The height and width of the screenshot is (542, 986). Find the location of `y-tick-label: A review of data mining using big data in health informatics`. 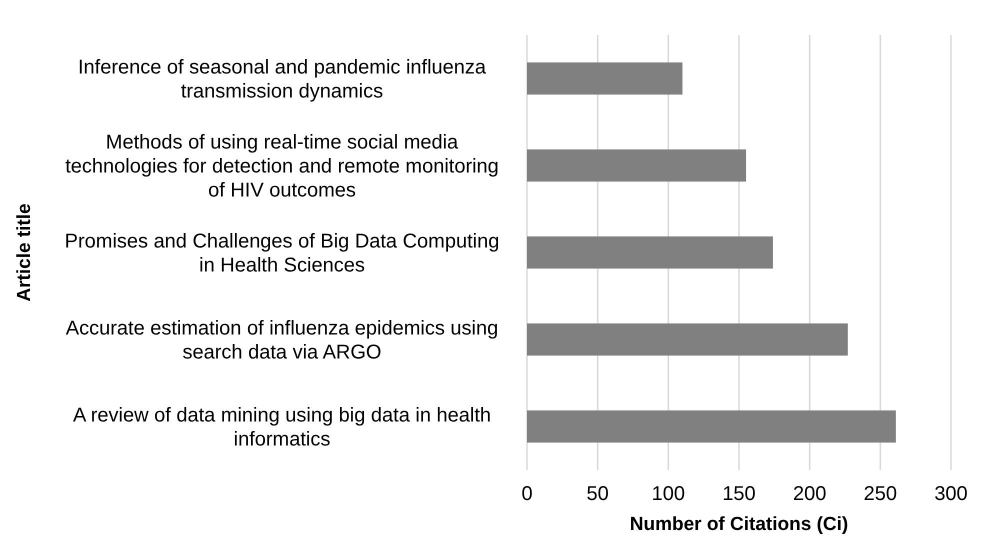

y-tick-label: A review of data mining using big data in health informatics is located at coordinates (282, 427).